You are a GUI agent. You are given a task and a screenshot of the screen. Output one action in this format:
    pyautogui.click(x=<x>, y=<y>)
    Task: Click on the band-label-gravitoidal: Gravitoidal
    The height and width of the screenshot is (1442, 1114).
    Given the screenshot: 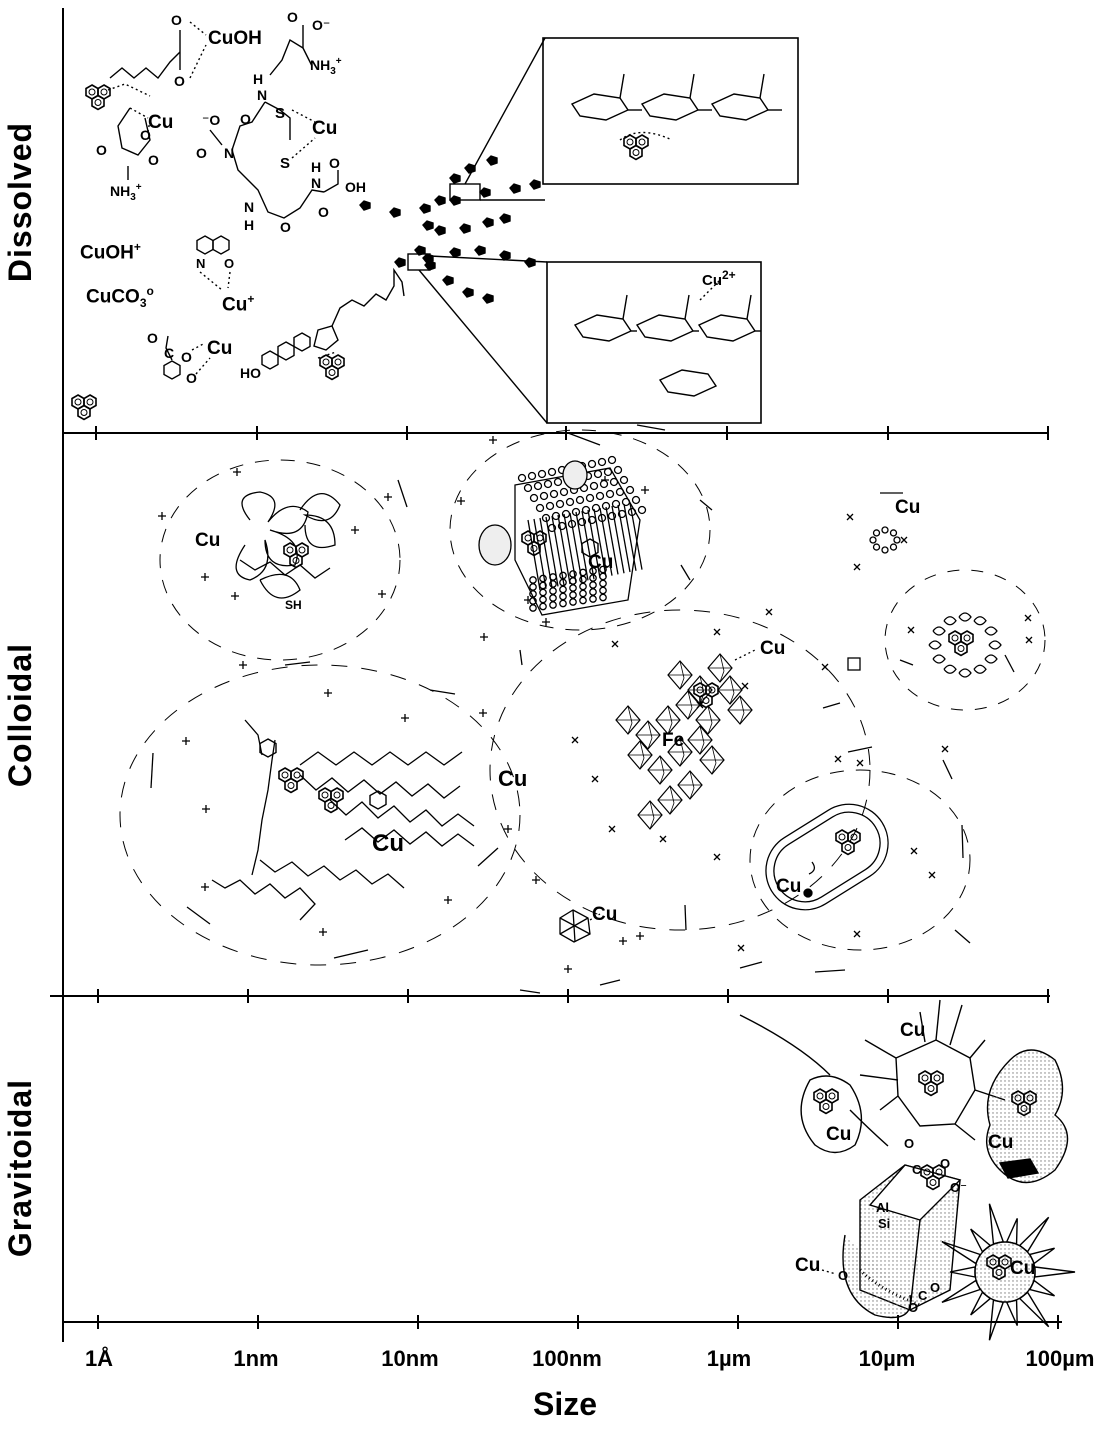 What is the action you would take?
    pyautogui.click(x=20, y=1168)
    